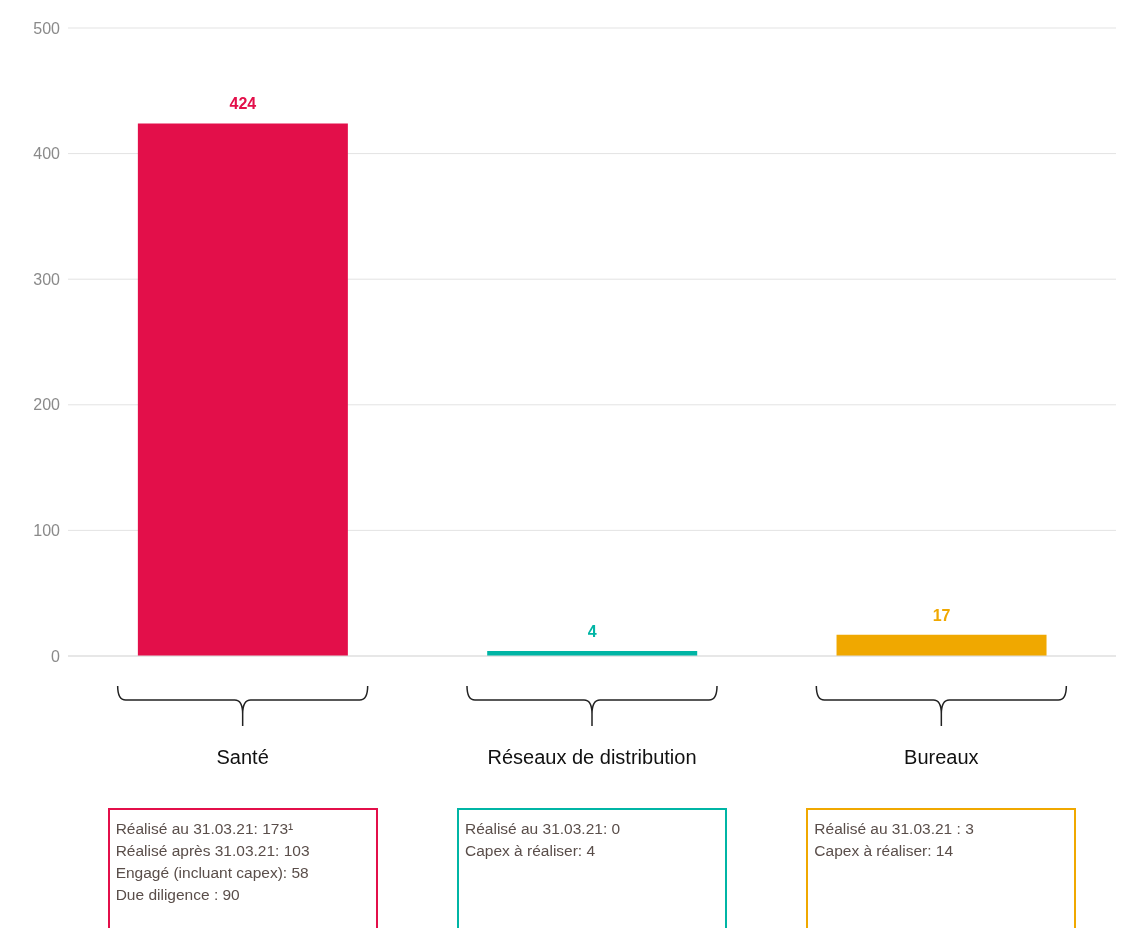  I want to click on data-label: 424, so click(243, 104).